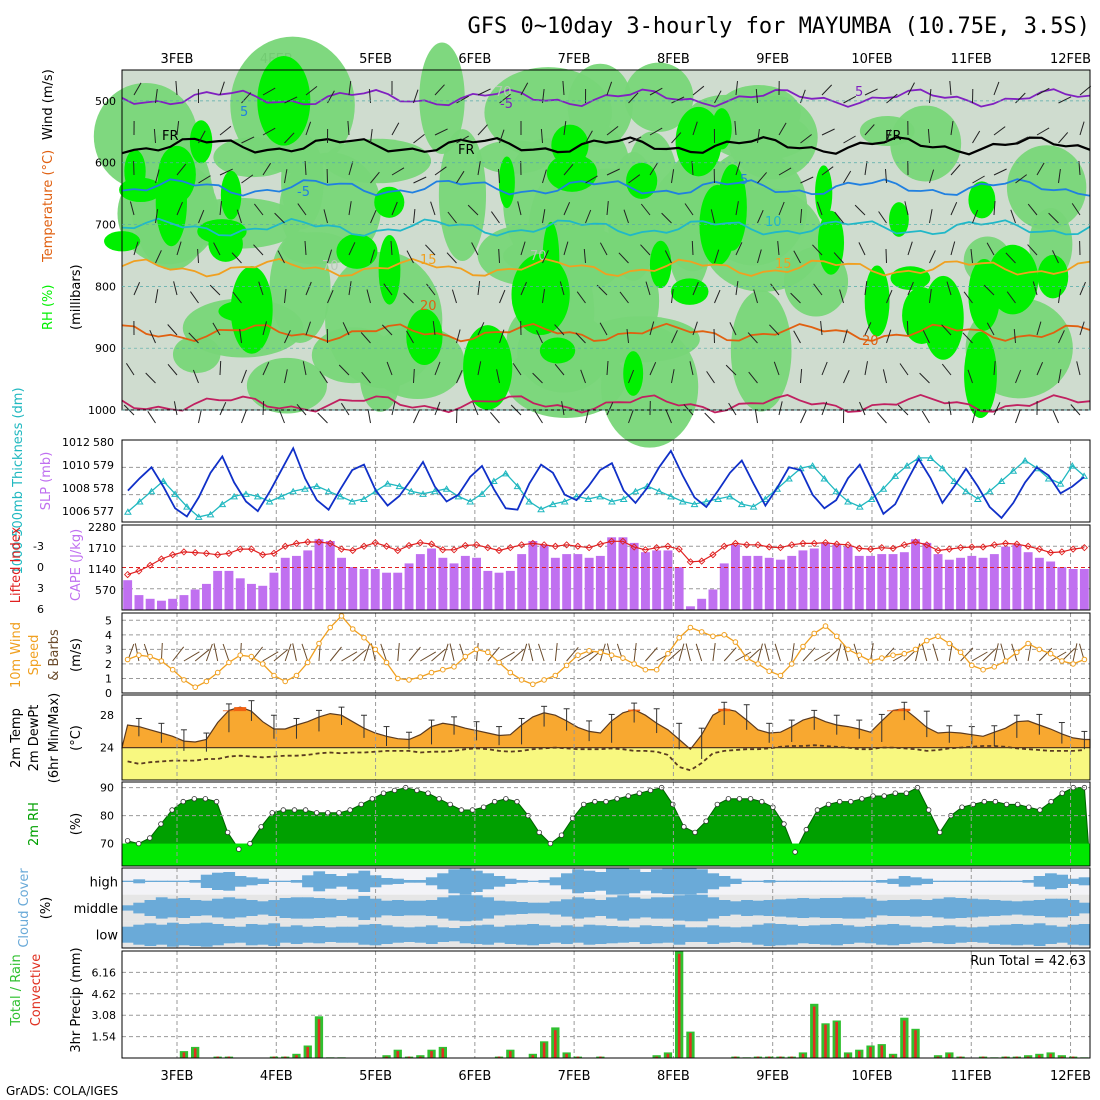 The width and height of the screenshot is (1100, 1100). What do you see at coordinates (48, 104) in the screenshot?
I see `ylabel-wind: Wind (m/s)` at bounding box center [48, 104].